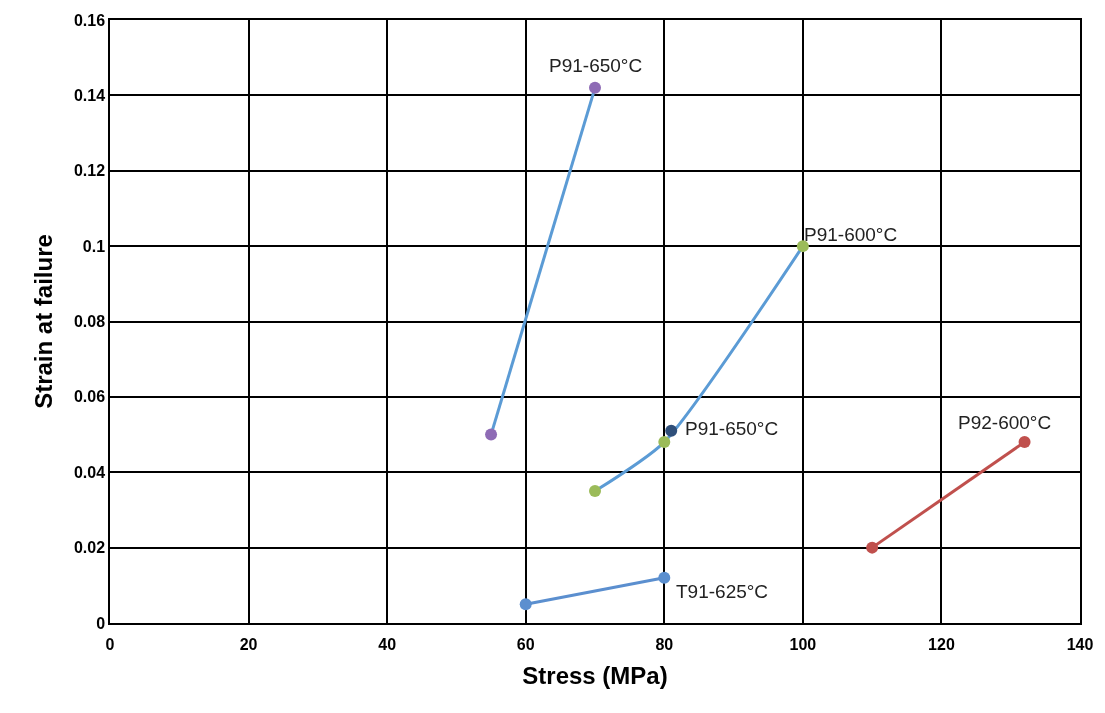 The height and width of the screenshot is (713, 1105). I want to click on y-tick-label: 0.1, so click(94, 246).